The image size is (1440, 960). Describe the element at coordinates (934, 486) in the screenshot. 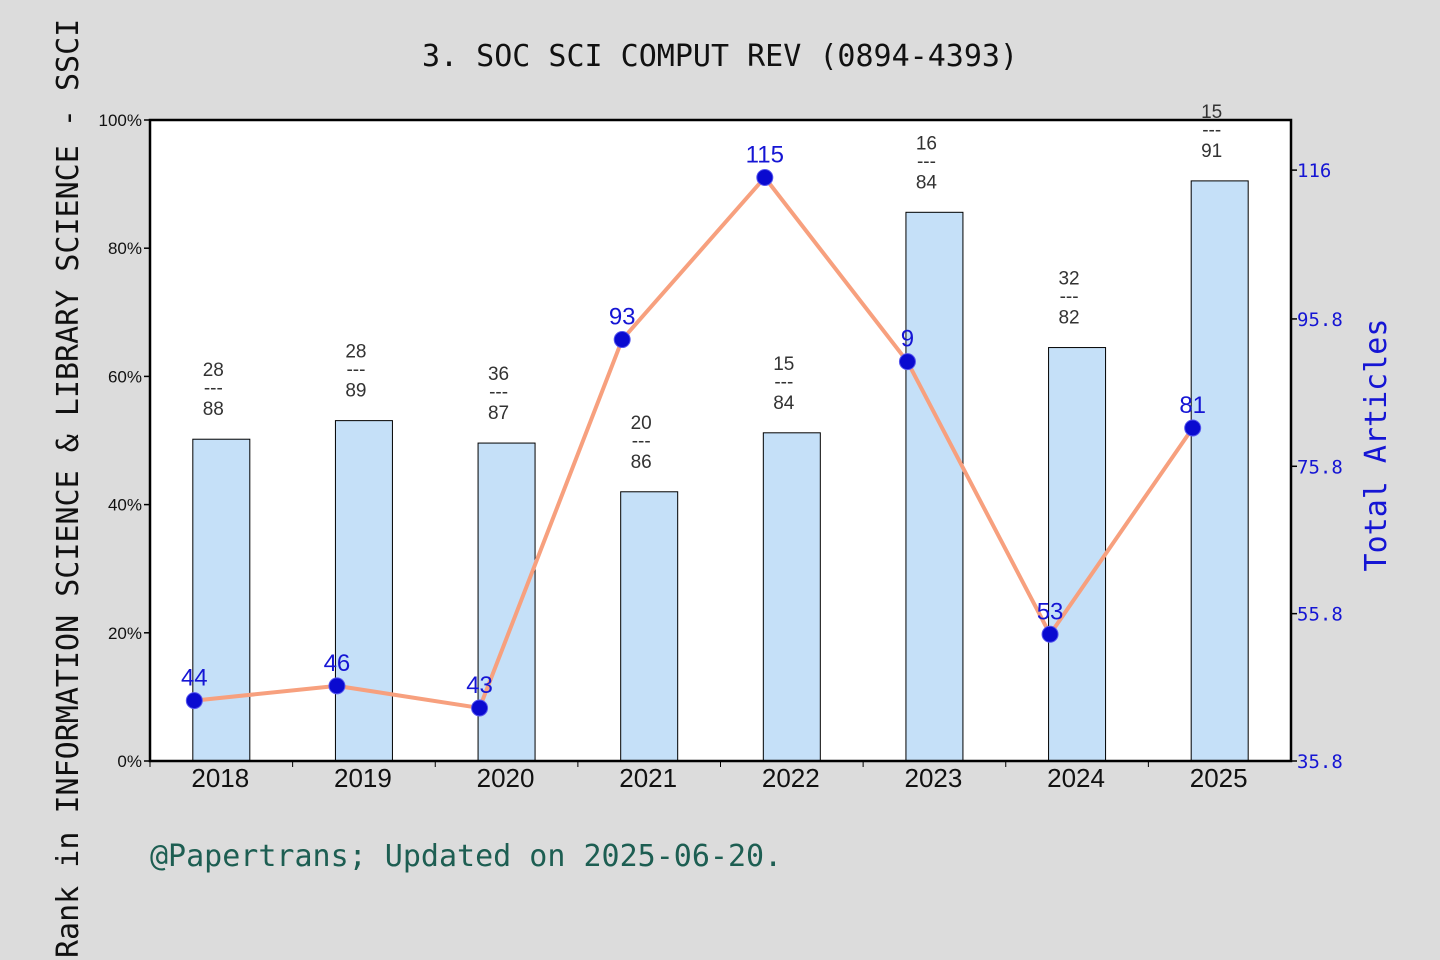

I see `bar-2023` at that location.